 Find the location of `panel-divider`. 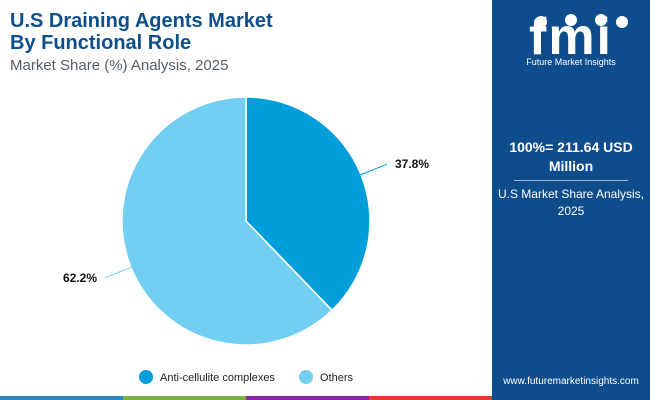

panel-divider is located at coordinates (571, 180).